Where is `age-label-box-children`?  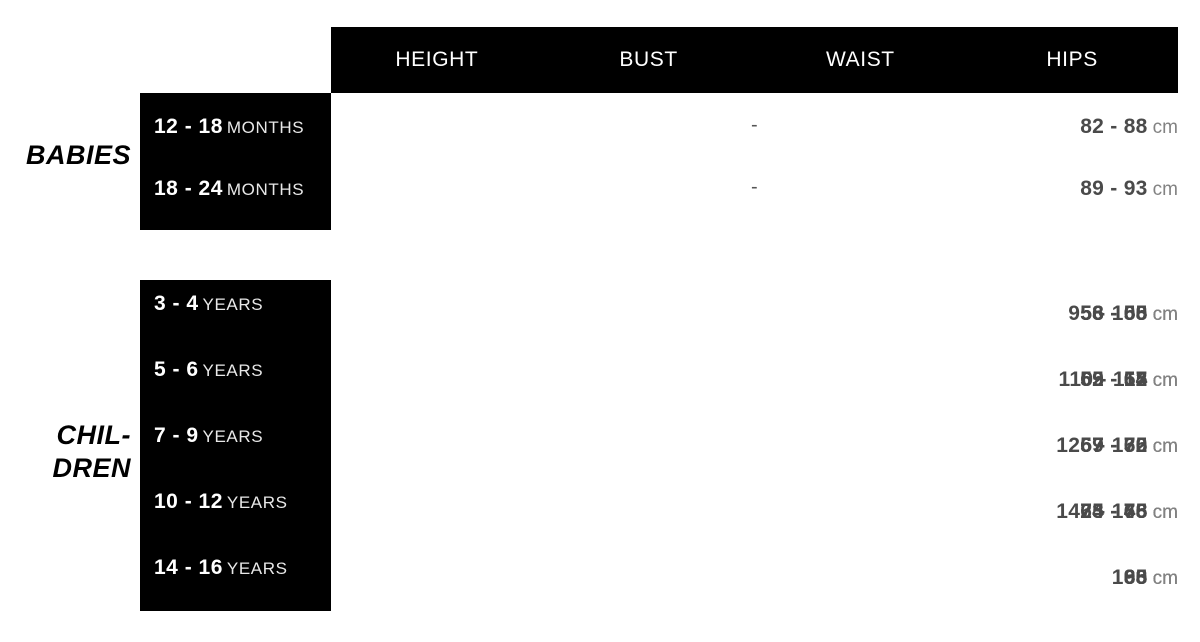 age-label-box-children is located at coordinates (235, 445).